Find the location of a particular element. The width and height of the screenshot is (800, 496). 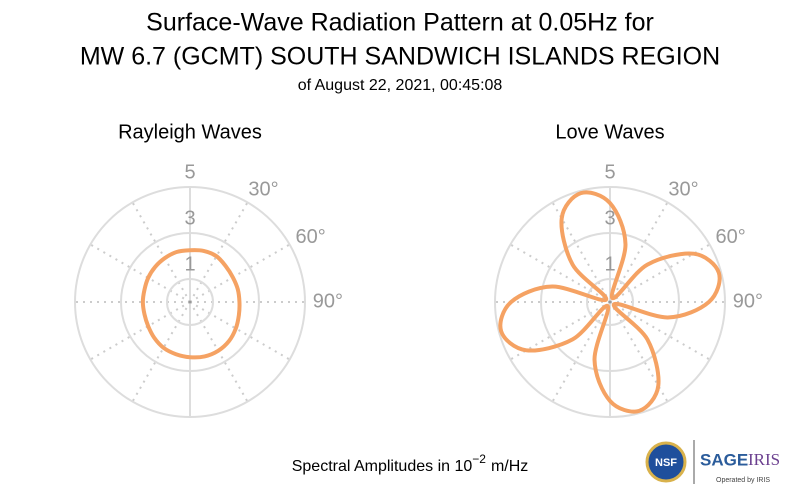

sage-text: SAGE is located at coordinates (724, 459).